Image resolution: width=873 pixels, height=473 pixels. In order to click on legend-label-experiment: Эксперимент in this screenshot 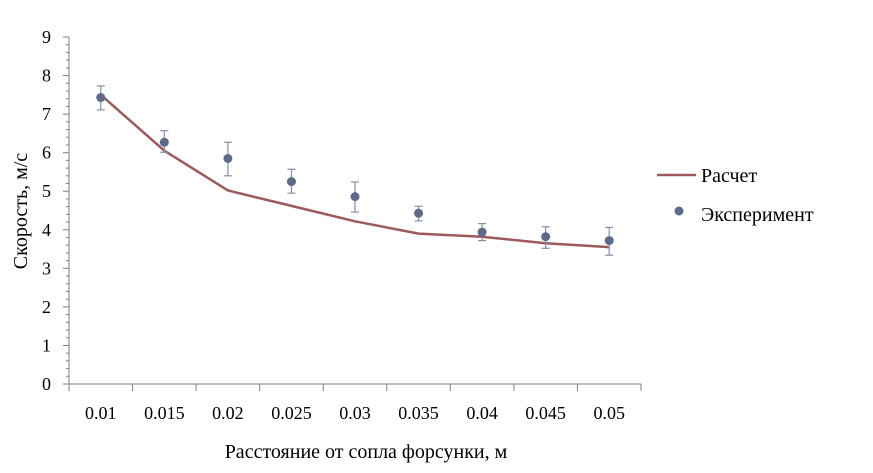, I will do `click(757, 215)`.